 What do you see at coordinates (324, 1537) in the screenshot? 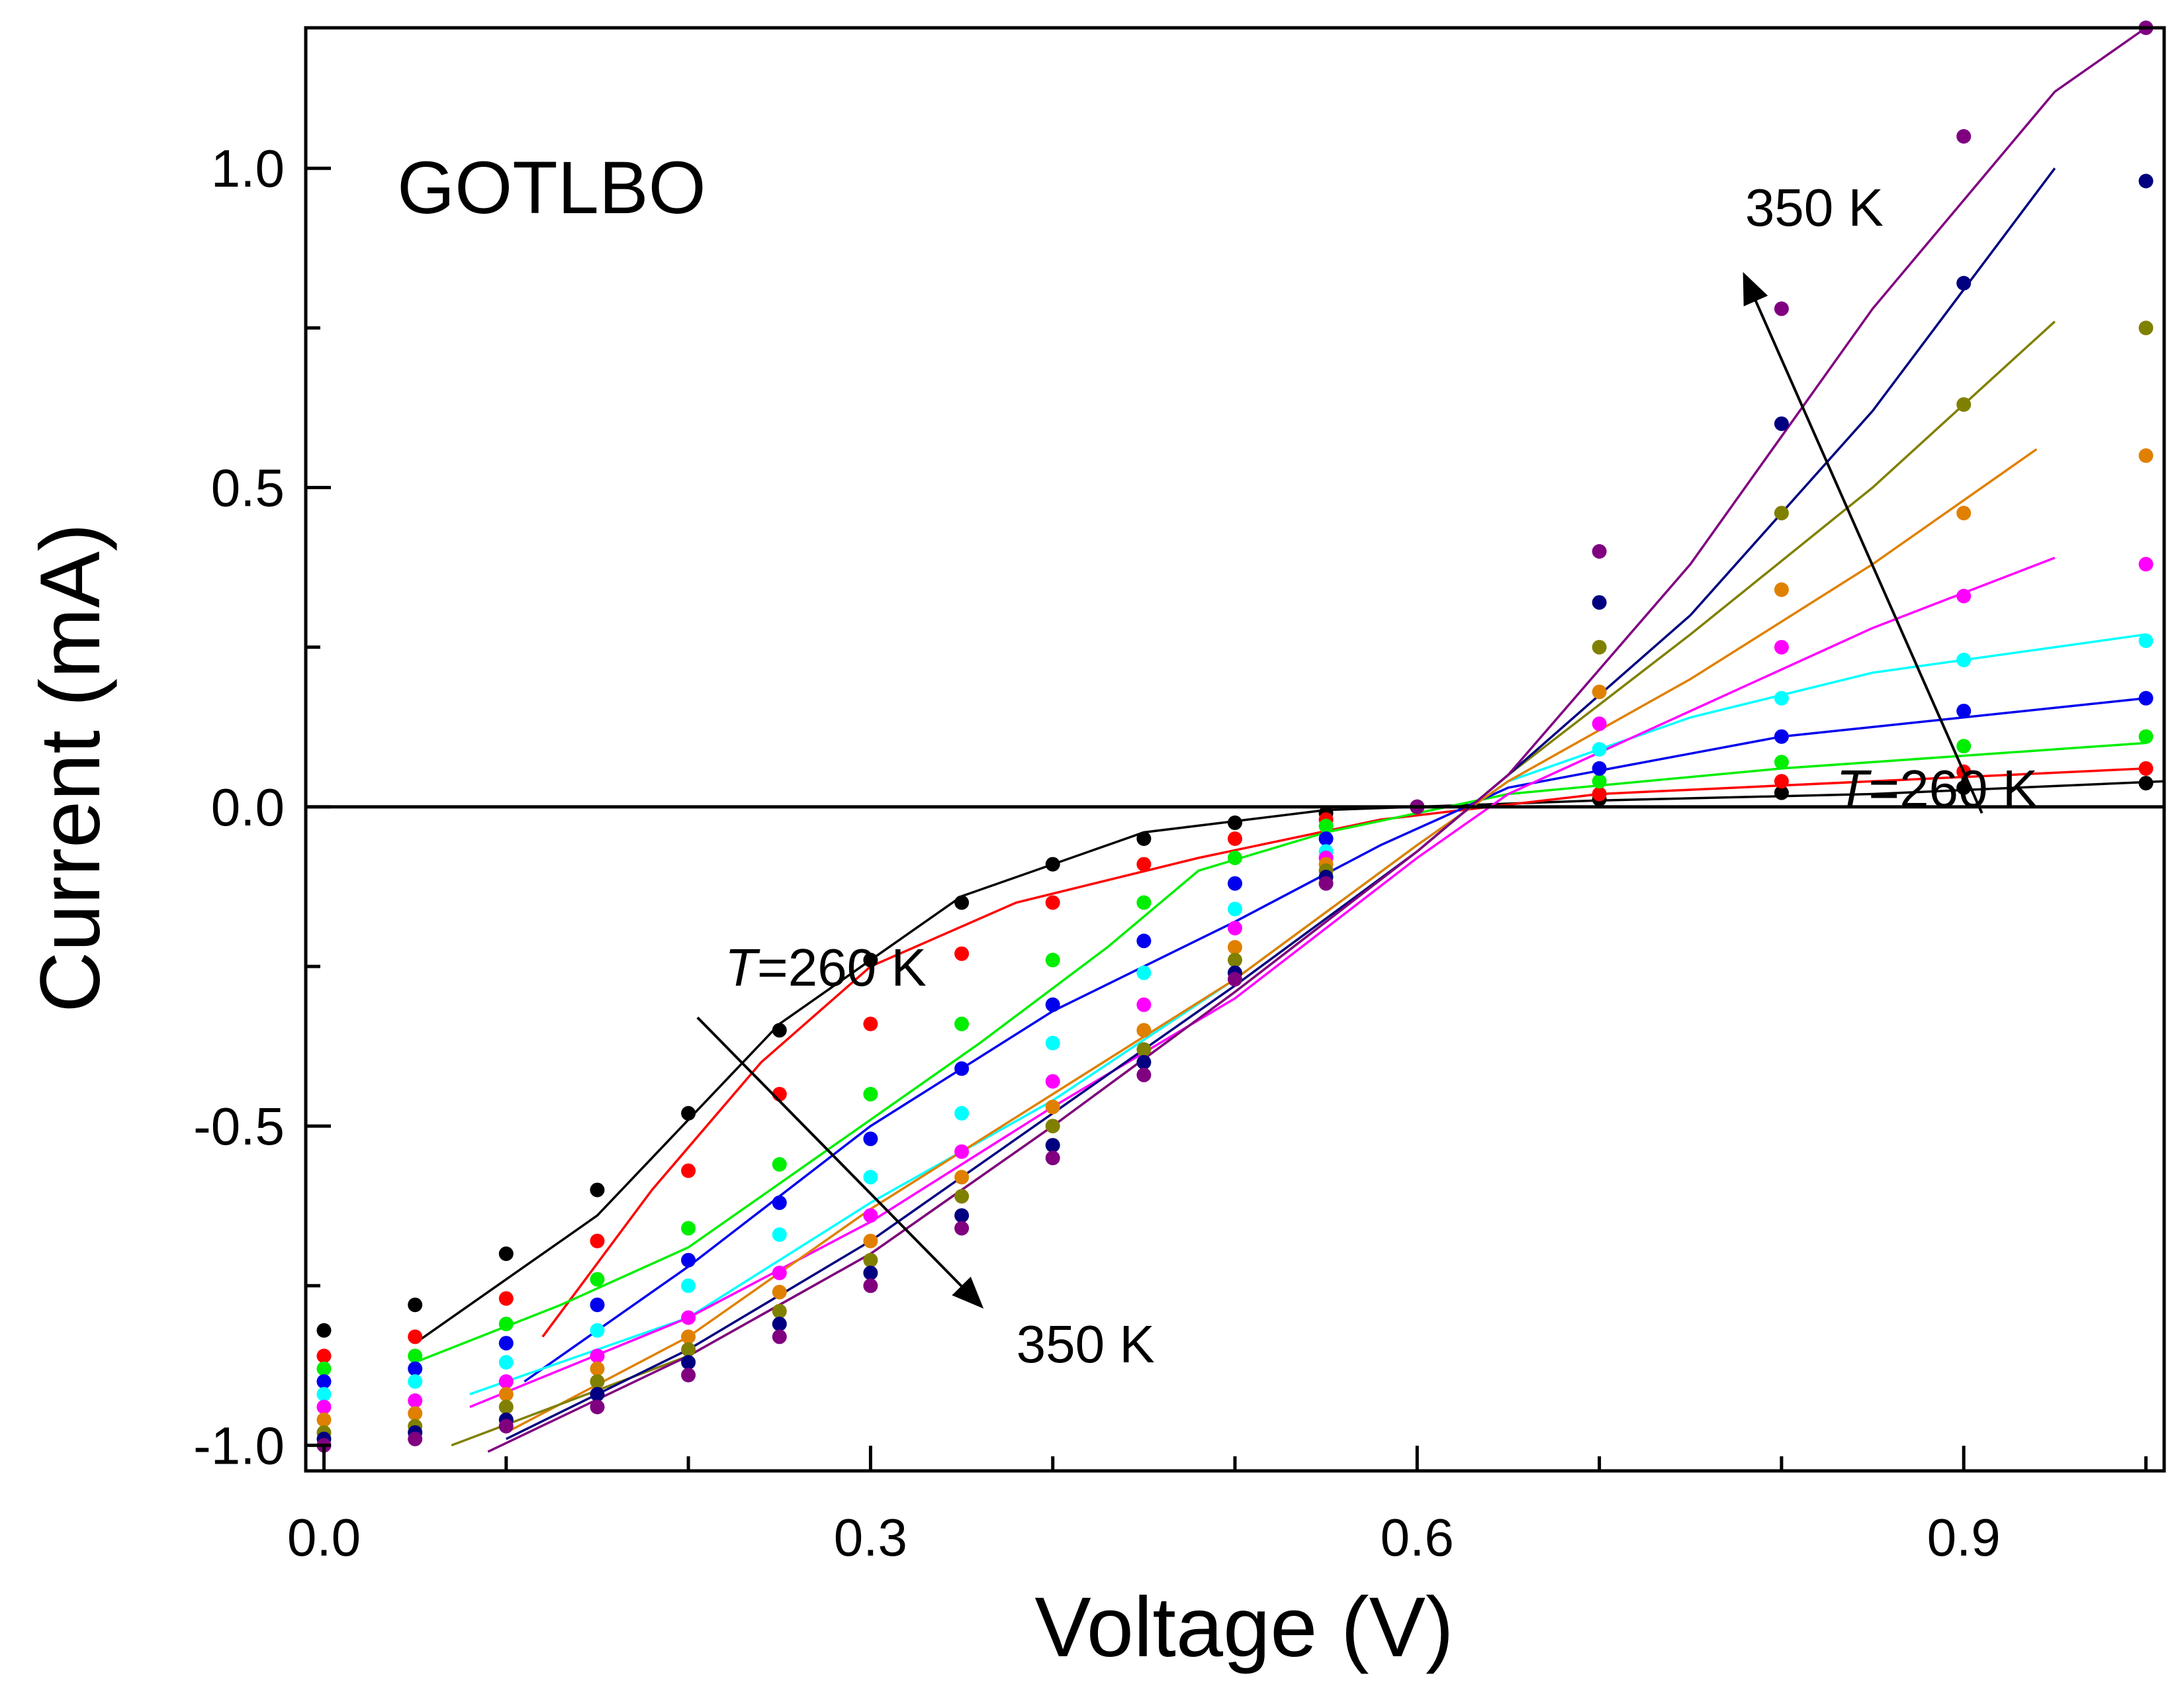
I see `x-tick-label: 0.0` at bounding box center [324, 1537].